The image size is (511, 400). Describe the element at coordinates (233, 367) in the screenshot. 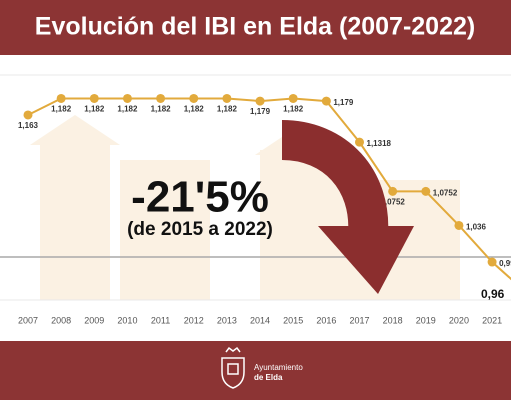

I see `logo` at that location.